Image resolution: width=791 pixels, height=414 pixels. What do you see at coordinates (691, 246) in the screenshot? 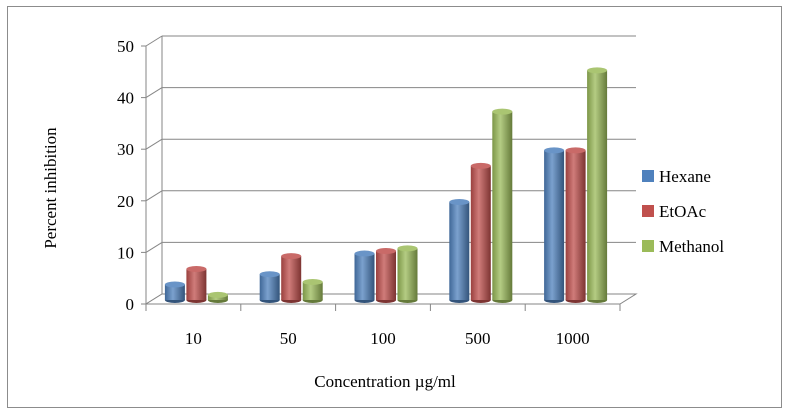
I see `legend-label: Methanol` at bounding box center [691, 246].